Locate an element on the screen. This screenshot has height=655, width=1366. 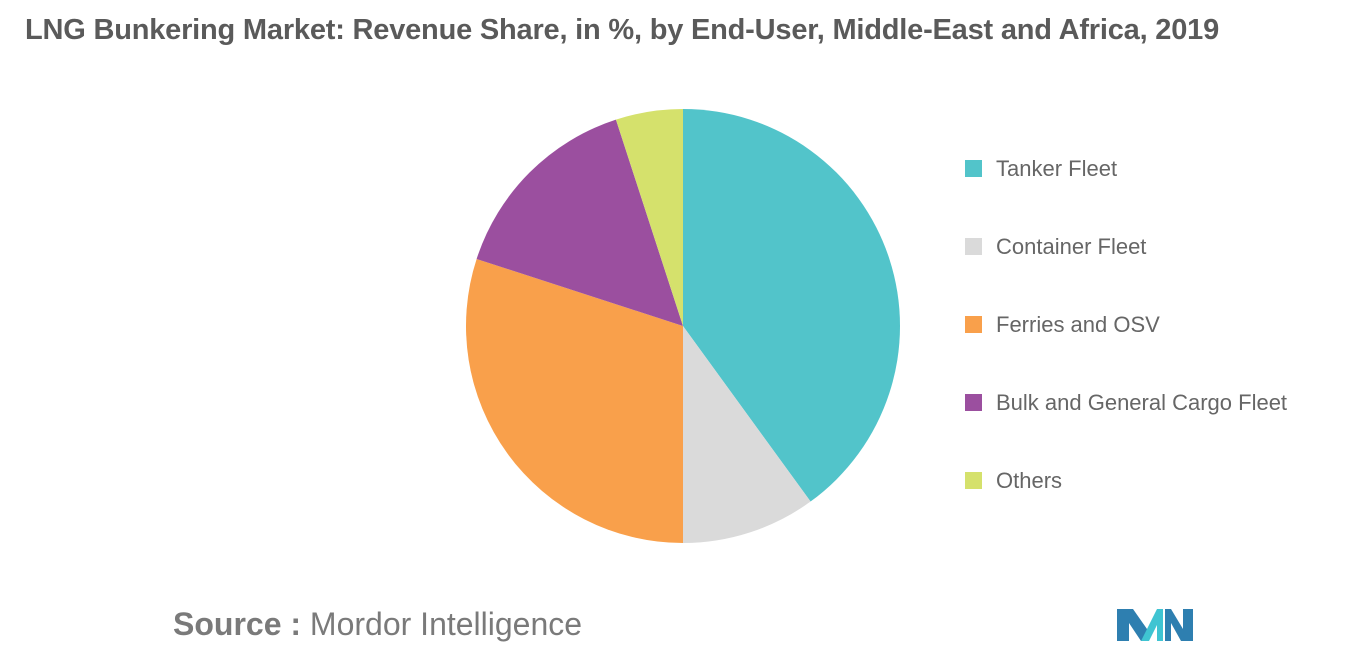
mordor-intelligence-logo-icon is located at coordinates (1155, 625).